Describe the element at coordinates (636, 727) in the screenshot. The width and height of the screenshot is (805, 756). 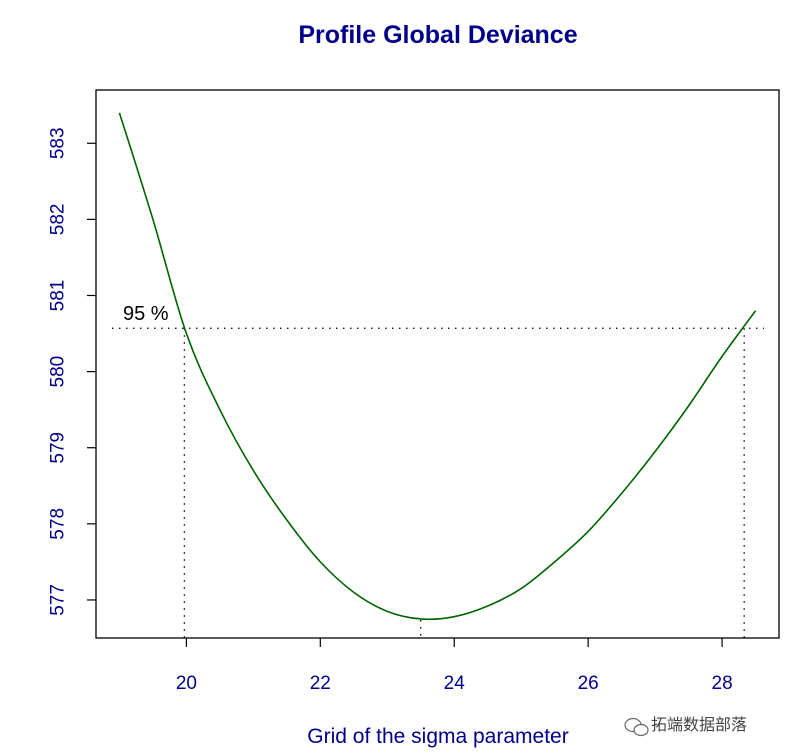
I see `wechat-icon` at that location.